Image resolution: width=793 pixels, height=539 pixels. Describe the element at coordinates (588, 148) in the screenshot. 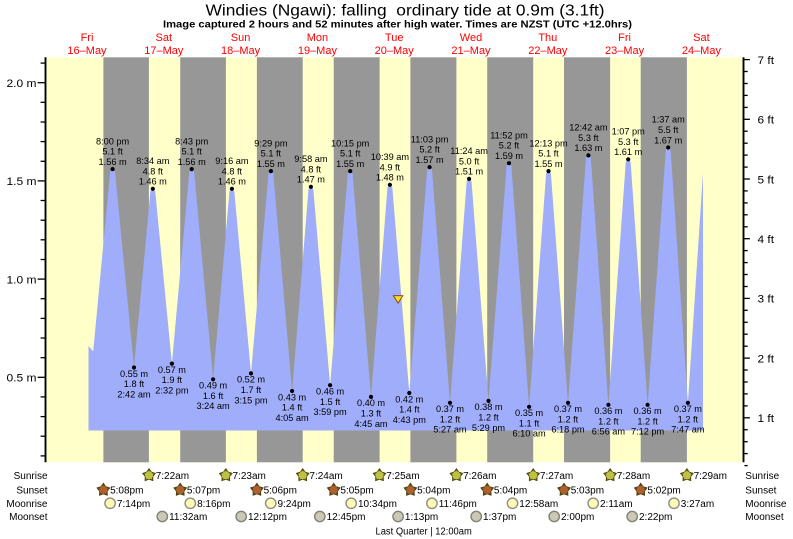

I see `svg-text: 1.63 m` at that location.